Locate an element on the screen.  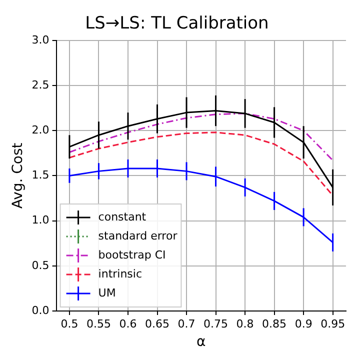
x-tick-label: 0.65 is located at coordinates (157, 323).